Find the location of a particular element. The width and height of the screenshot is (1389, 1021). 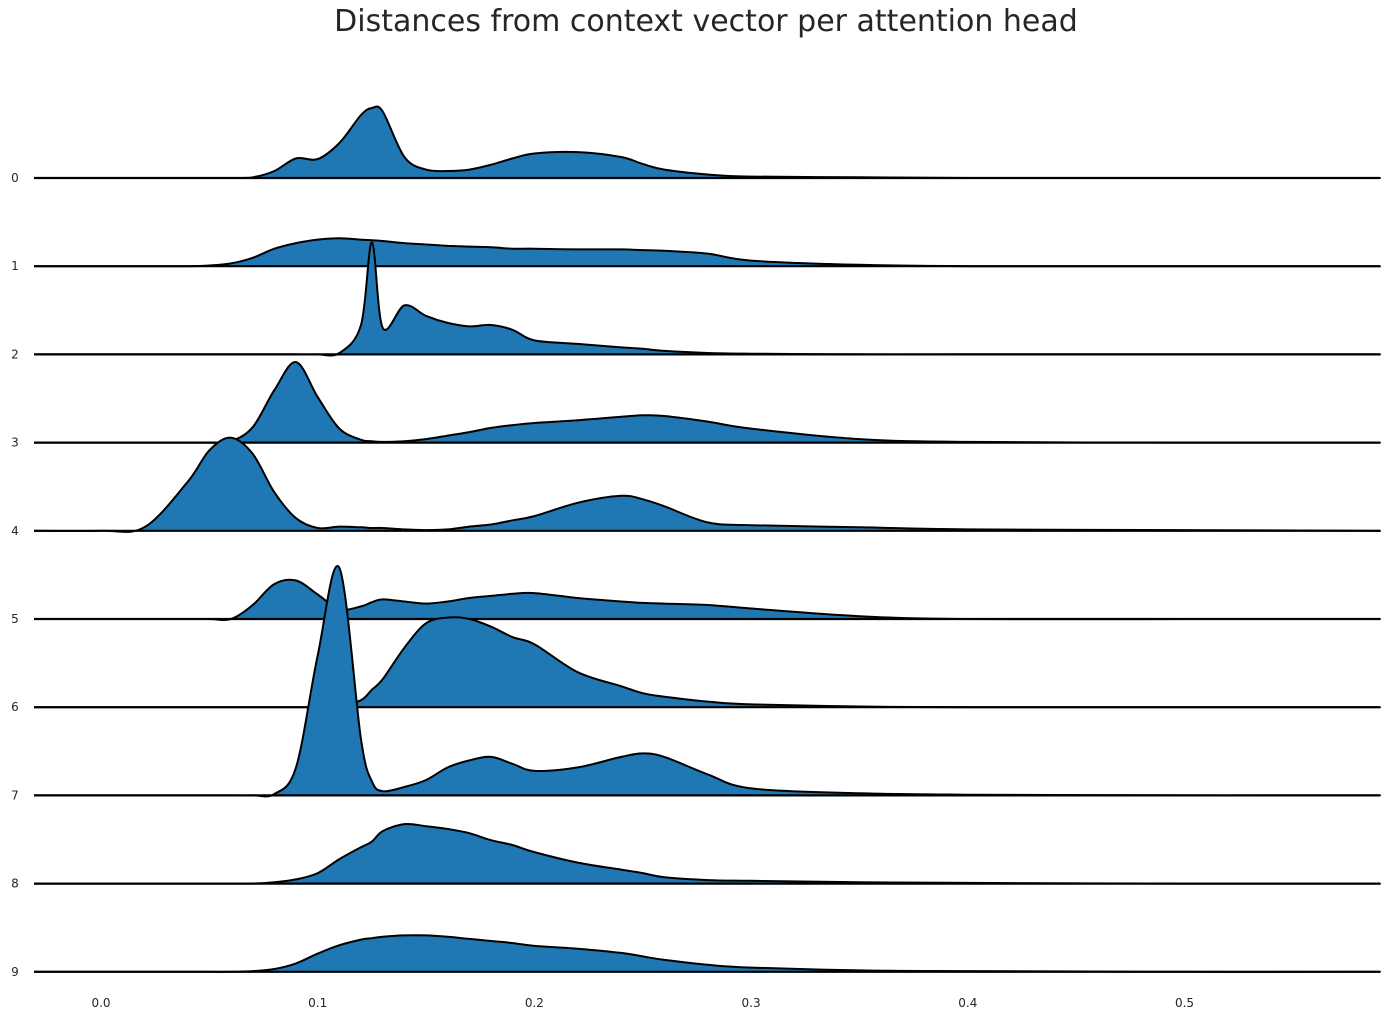

ridge-9: 9 is located at coordinates (696, 956).